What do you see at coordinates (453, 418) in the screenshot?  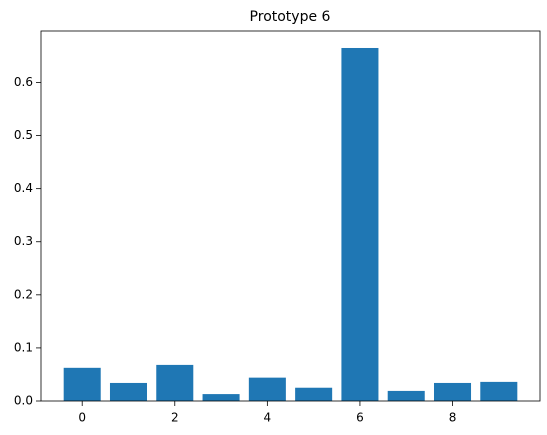 I see `x-tick-label: 8` at bounding box center [453, 418].